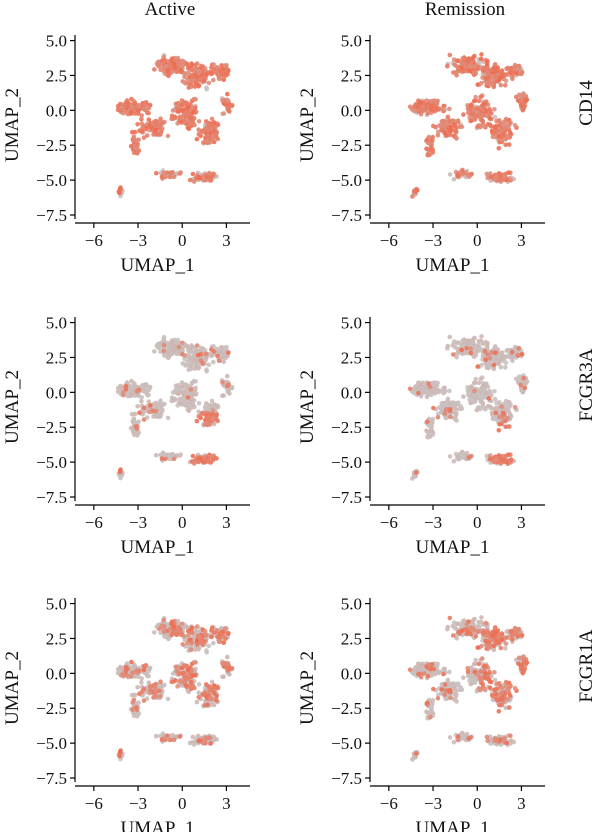 The height and width of the screenshot is (832, 600). What do you see at coordinates (170, 10) in the screenshot?
I see `column-title-active: Active` at bounding box center [170, 10].